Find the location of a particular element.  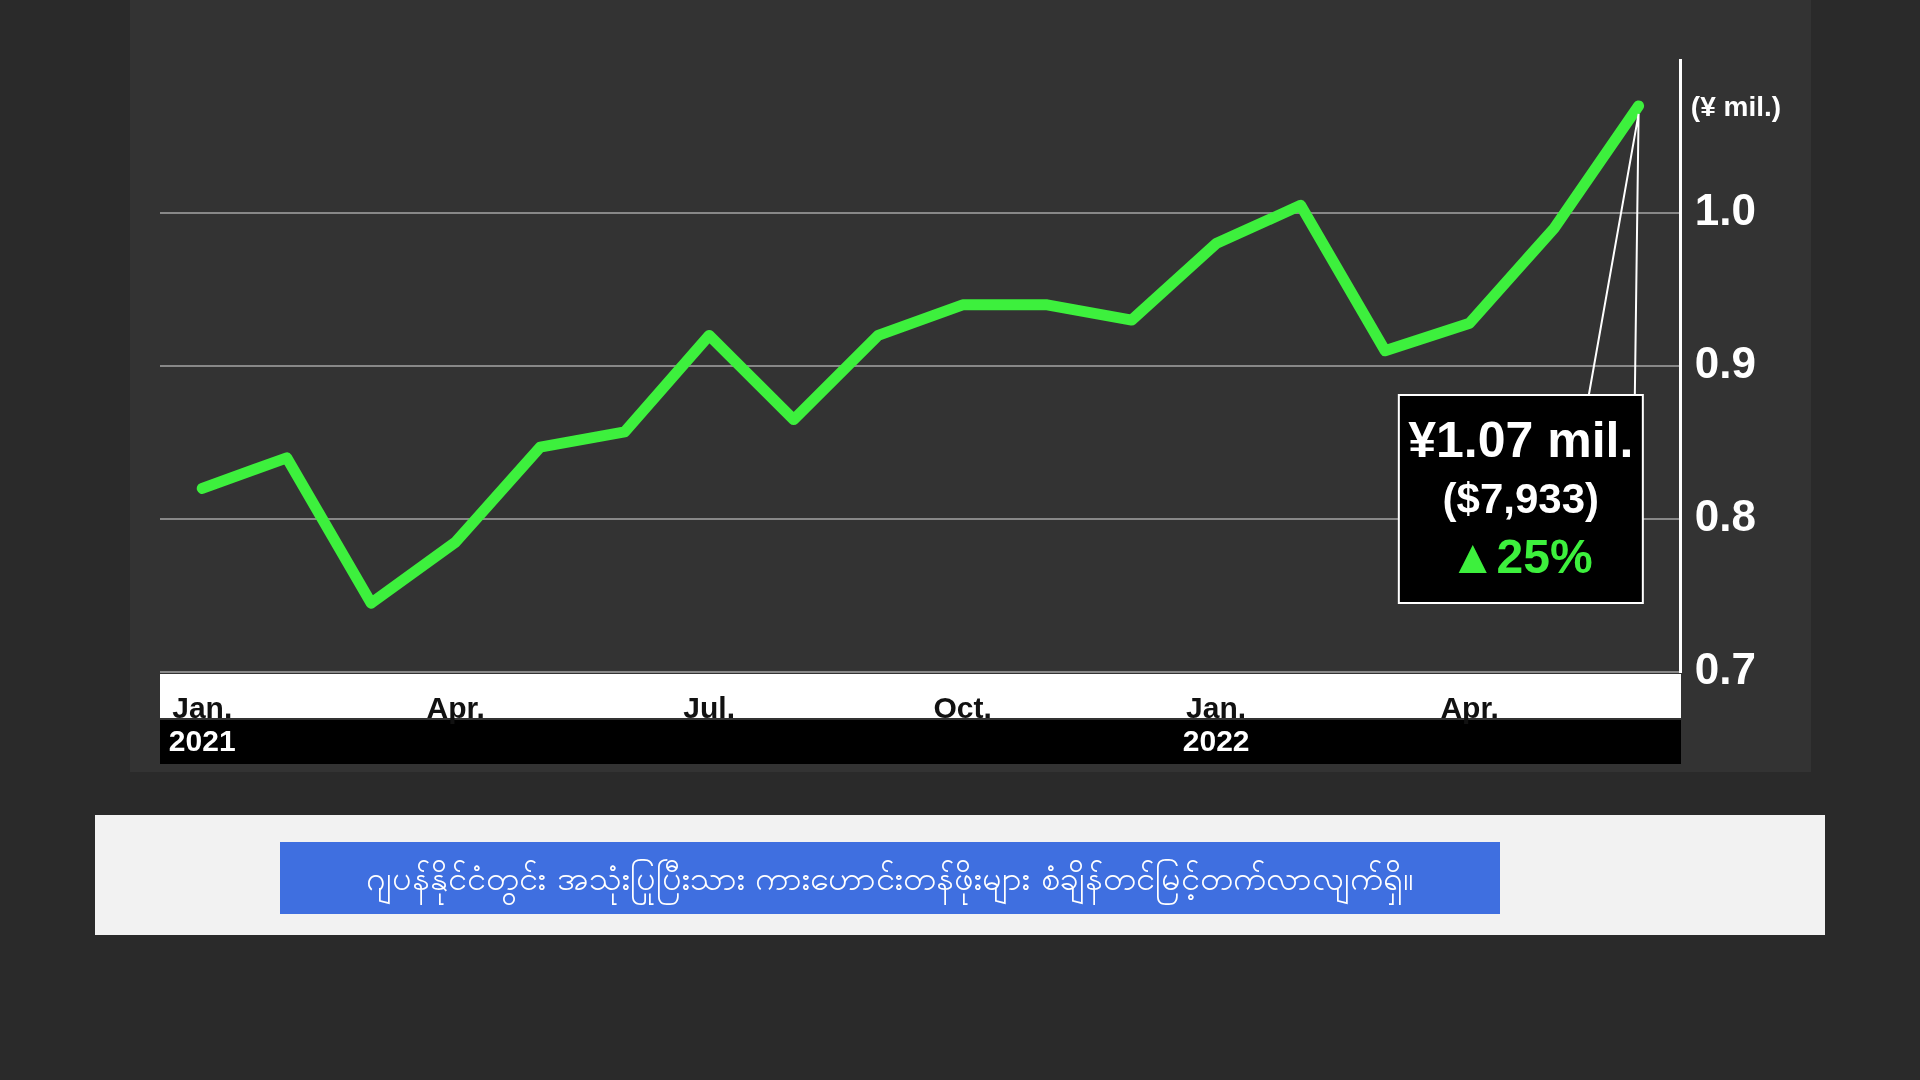

x-tick-label: Oct. is located at coordinates (962, 708).